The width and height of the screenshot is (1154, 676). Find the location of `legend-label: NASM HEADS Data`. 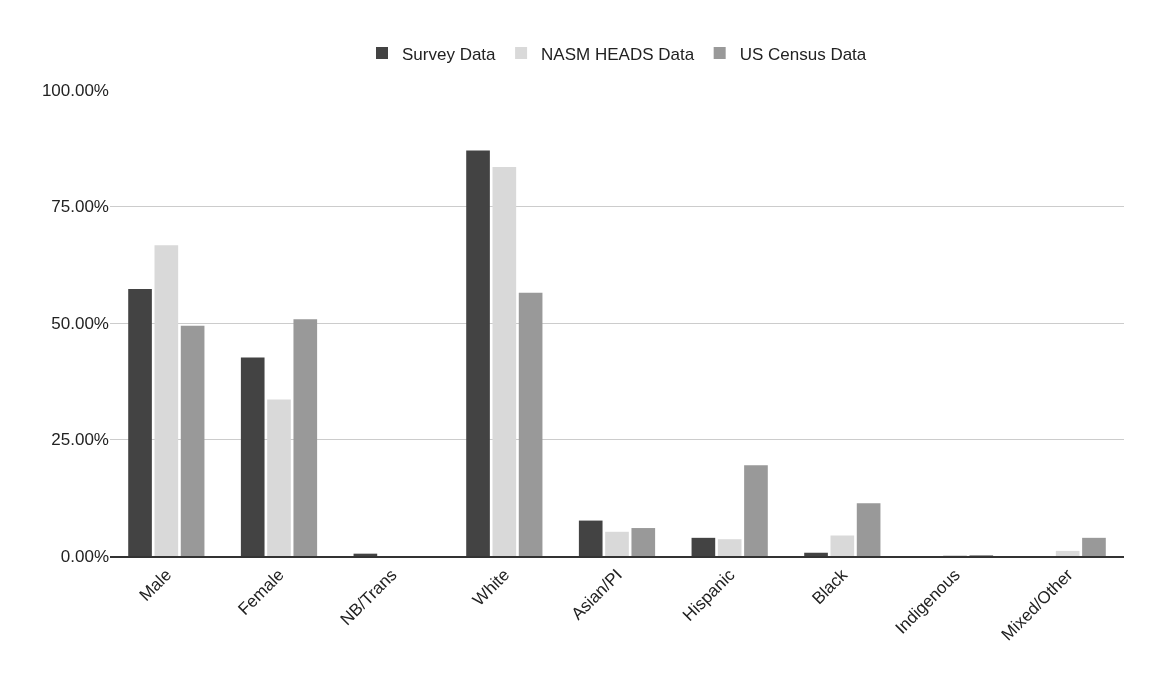

legend-label: NASM HEADS Data is located at coordinates (618, 54).